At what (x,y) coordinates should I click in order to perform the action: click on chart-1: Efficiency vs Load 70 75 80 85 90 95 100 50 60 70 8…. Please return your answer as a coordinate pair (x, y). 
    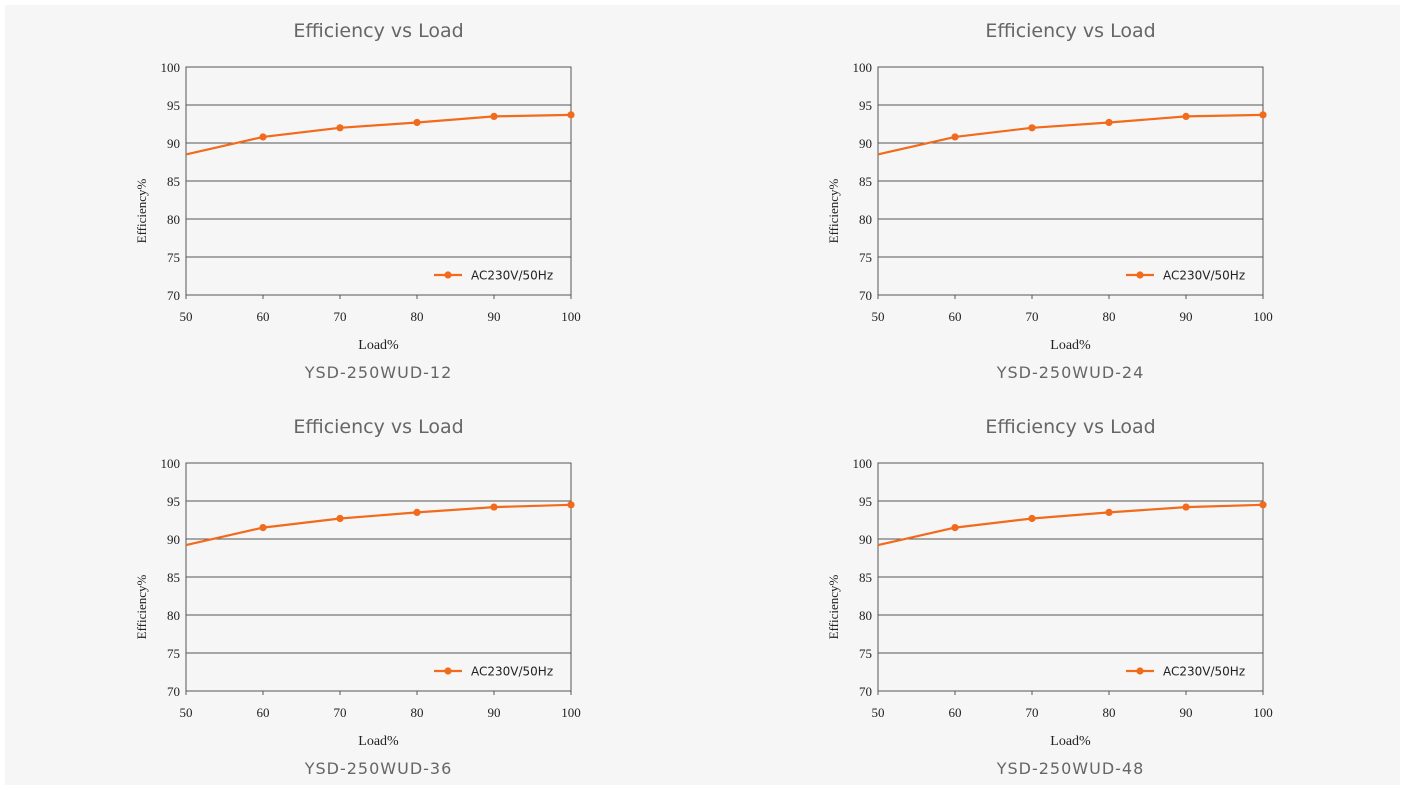
    Looking at the image, I should click on (357, 201).